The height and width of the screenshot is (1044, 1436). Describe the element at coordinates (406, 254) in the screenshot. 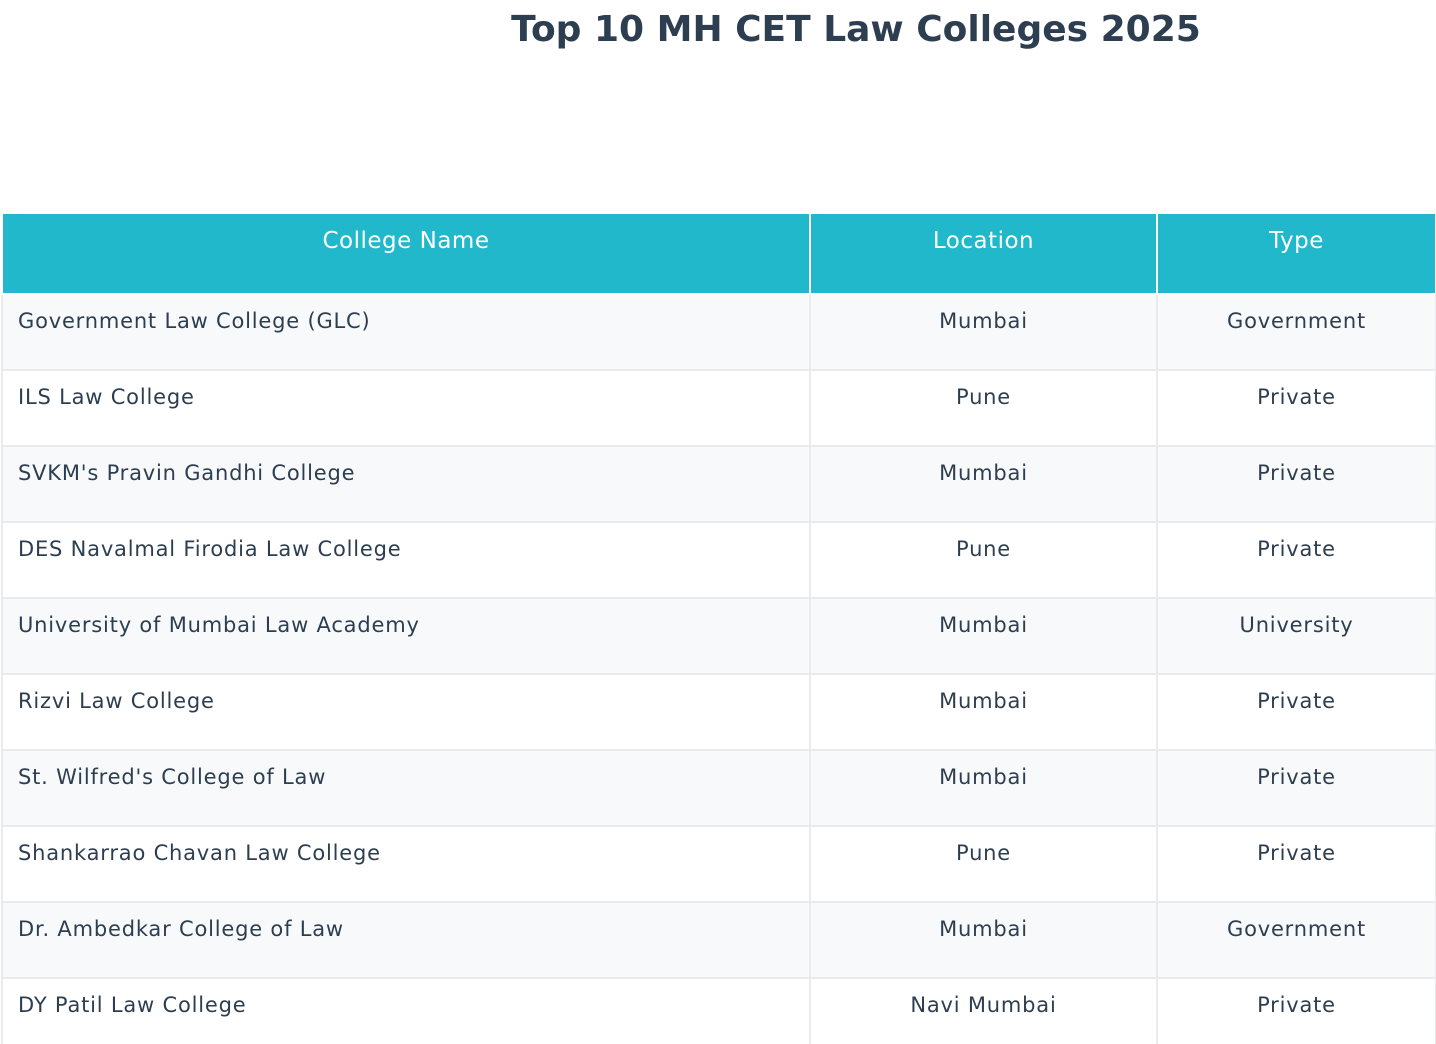

I see `column-header-college-name: College Name` at that location.